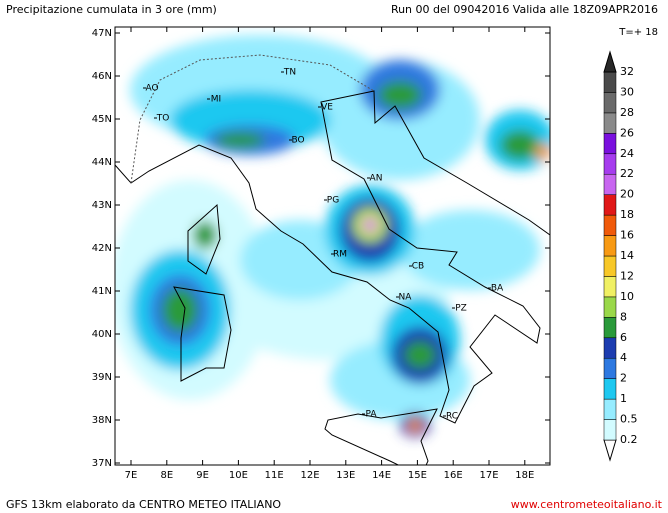  What do you see at coordinates (627, 173) in the screenshot?
I see `colorbar-label: 22` at bounding box center [627, 173].